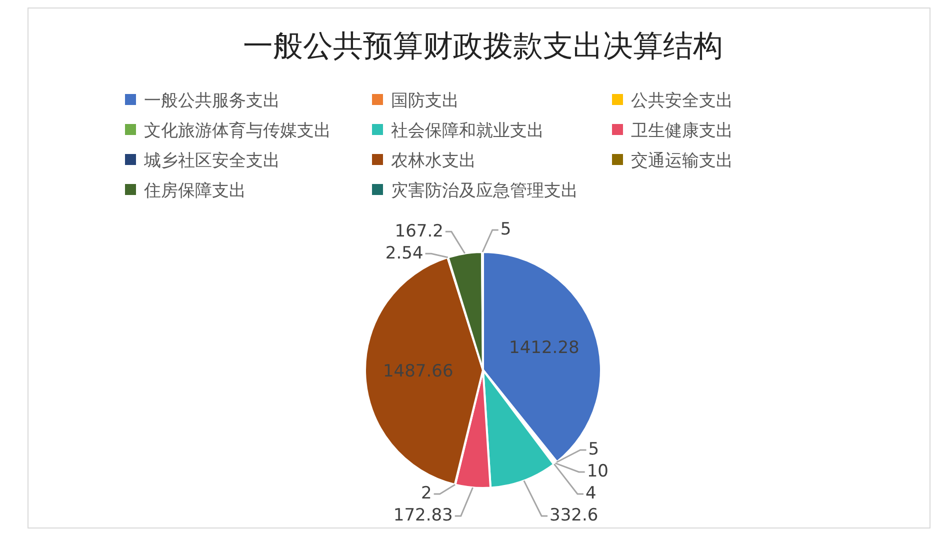  Describe the element at coordinates (194, 191) in the screenshot. I see `legend-label: 住房保障支出` at that location.